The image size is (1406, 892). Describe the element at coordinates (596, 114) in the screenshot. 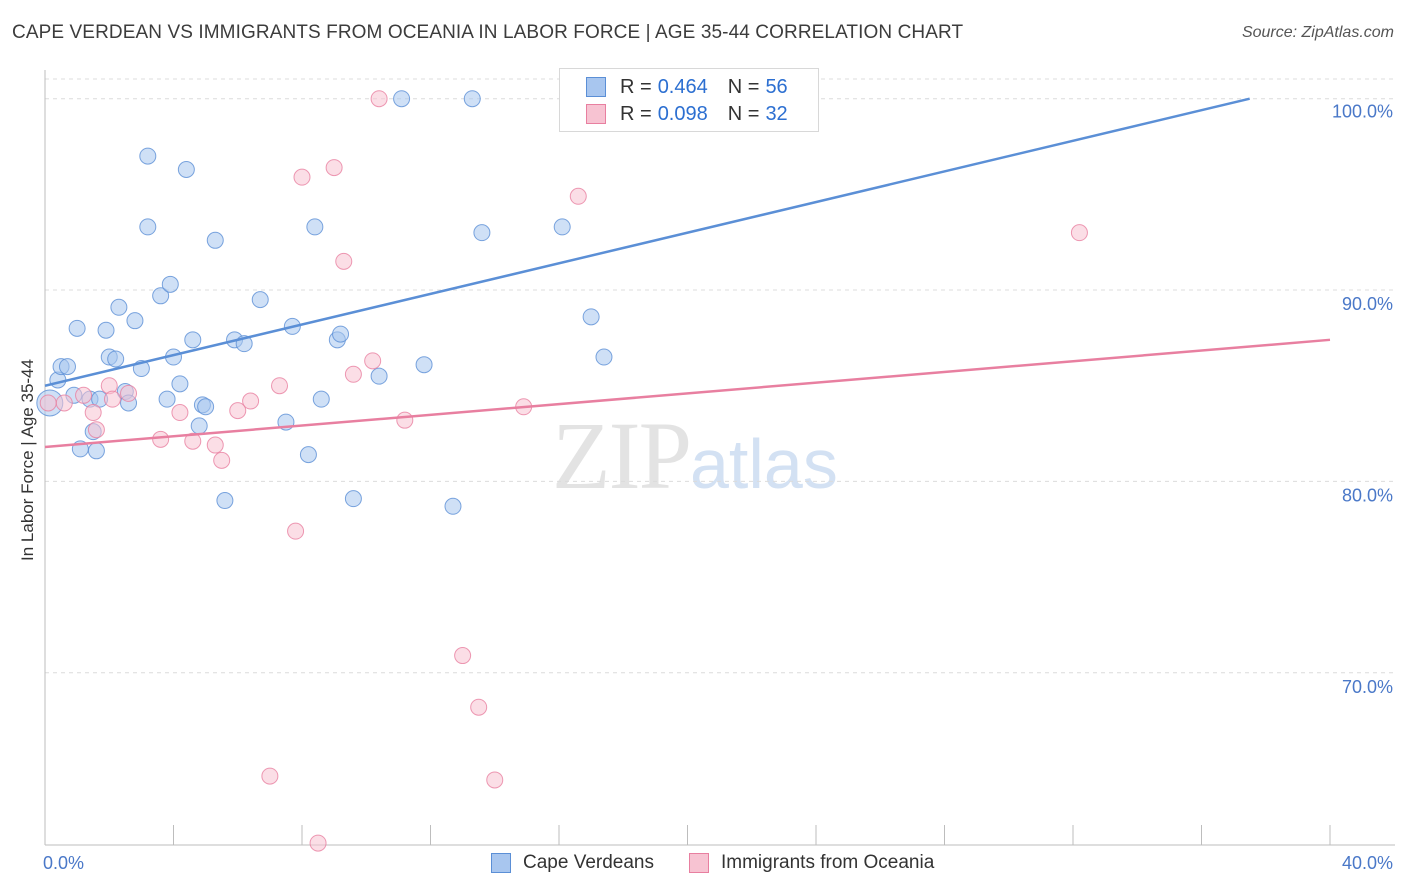

I see `pink-swatch` at that location.